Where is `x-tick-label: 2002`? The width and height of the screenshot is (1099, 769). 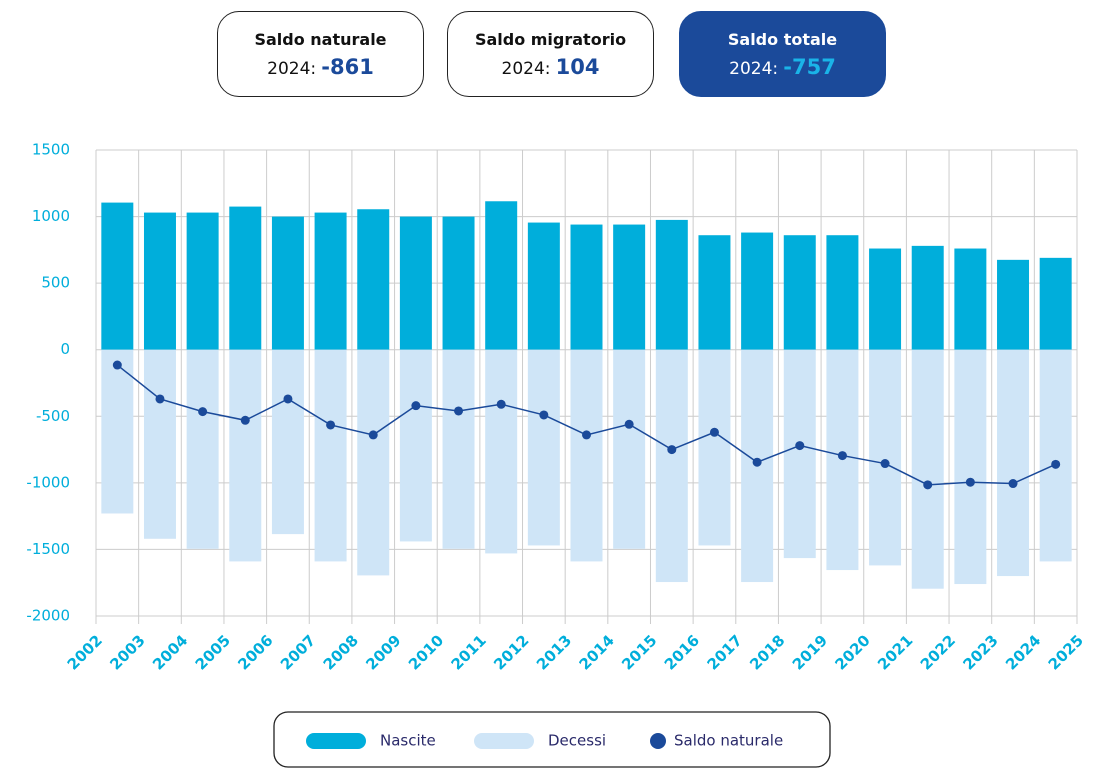
x-tick-label: 2002 is located at coordinates (85, 652).